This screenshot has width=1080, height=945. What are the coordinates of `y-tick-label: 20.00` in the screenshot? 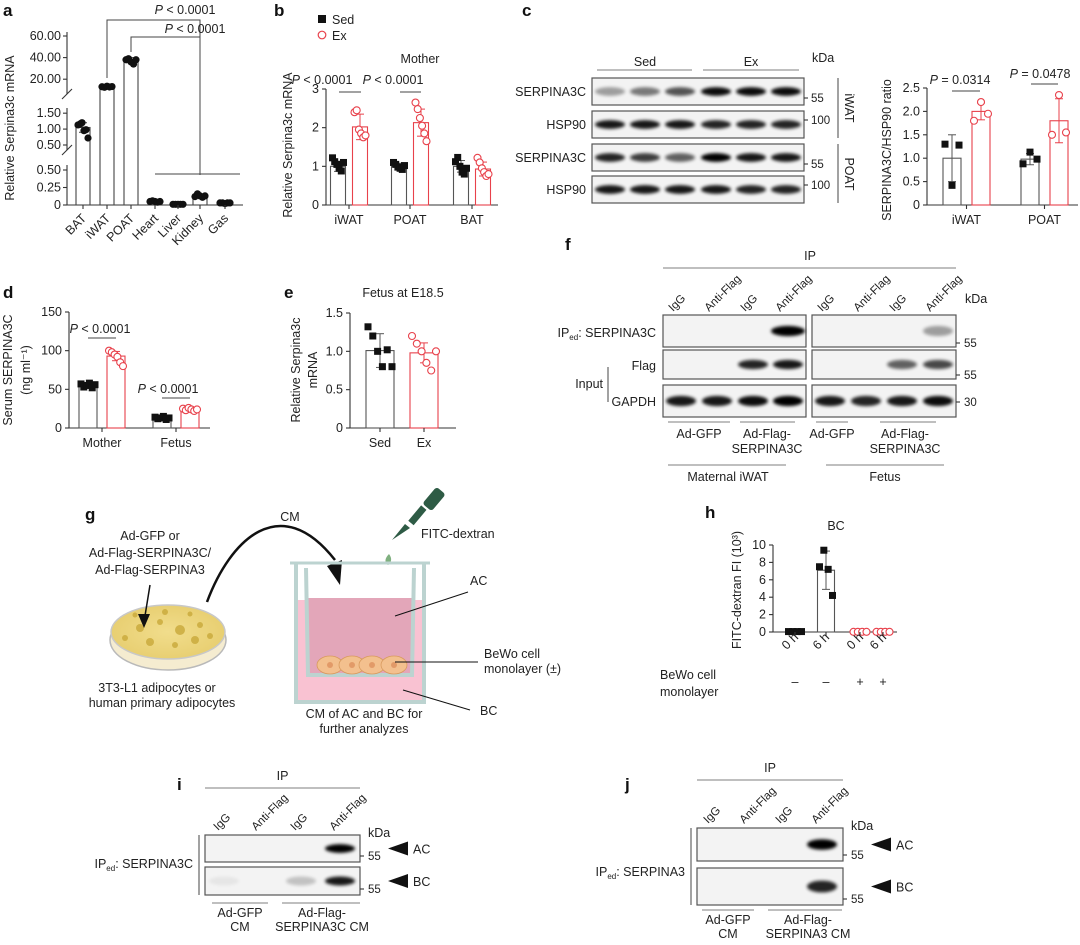 It's located at (45, 79).